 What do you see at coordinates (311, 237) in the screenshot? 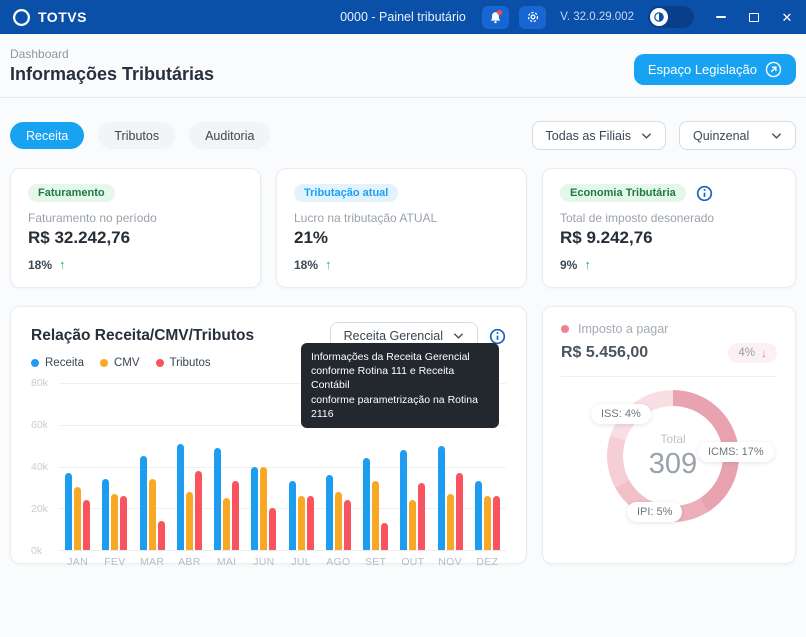
I see `kpi-value: 21%` at bounding box center [311, 237].